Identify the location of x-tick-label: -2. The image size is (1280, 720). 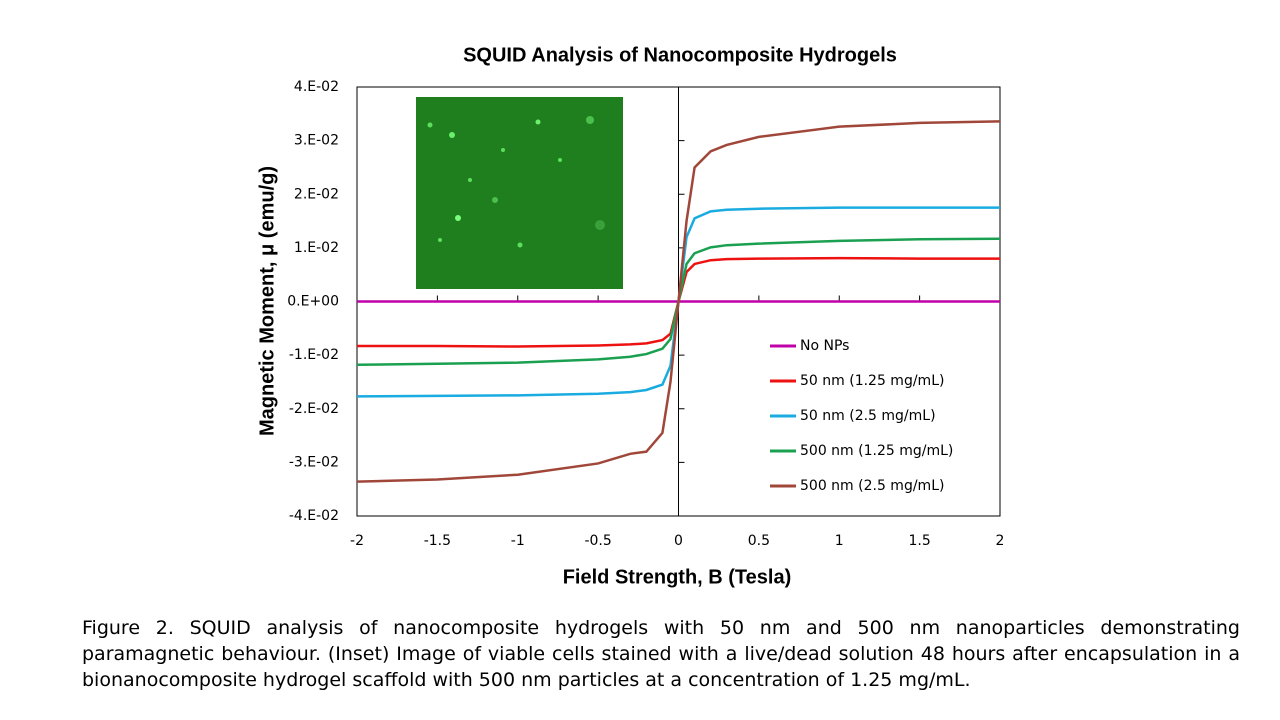
(357, 541).